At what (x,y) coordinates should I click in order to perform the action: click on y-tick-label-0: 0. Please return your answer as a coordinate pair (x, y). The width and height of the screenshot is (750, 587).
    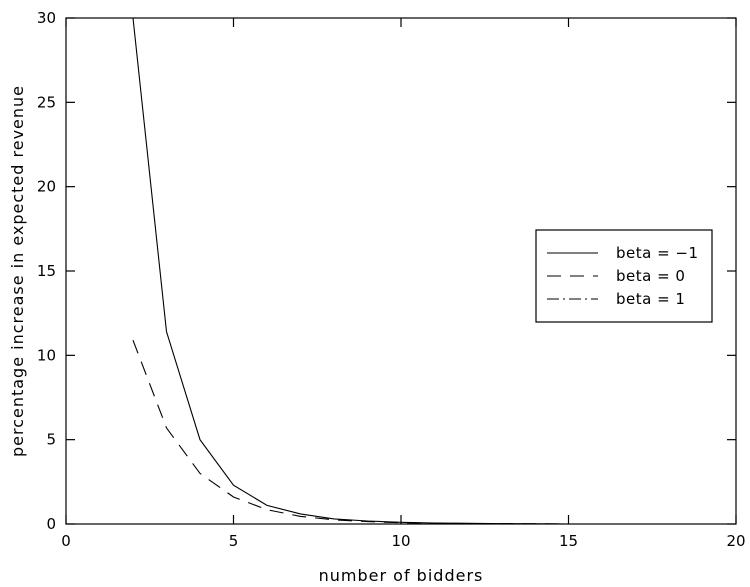
    Looking at the image, I should click on (51, 524).